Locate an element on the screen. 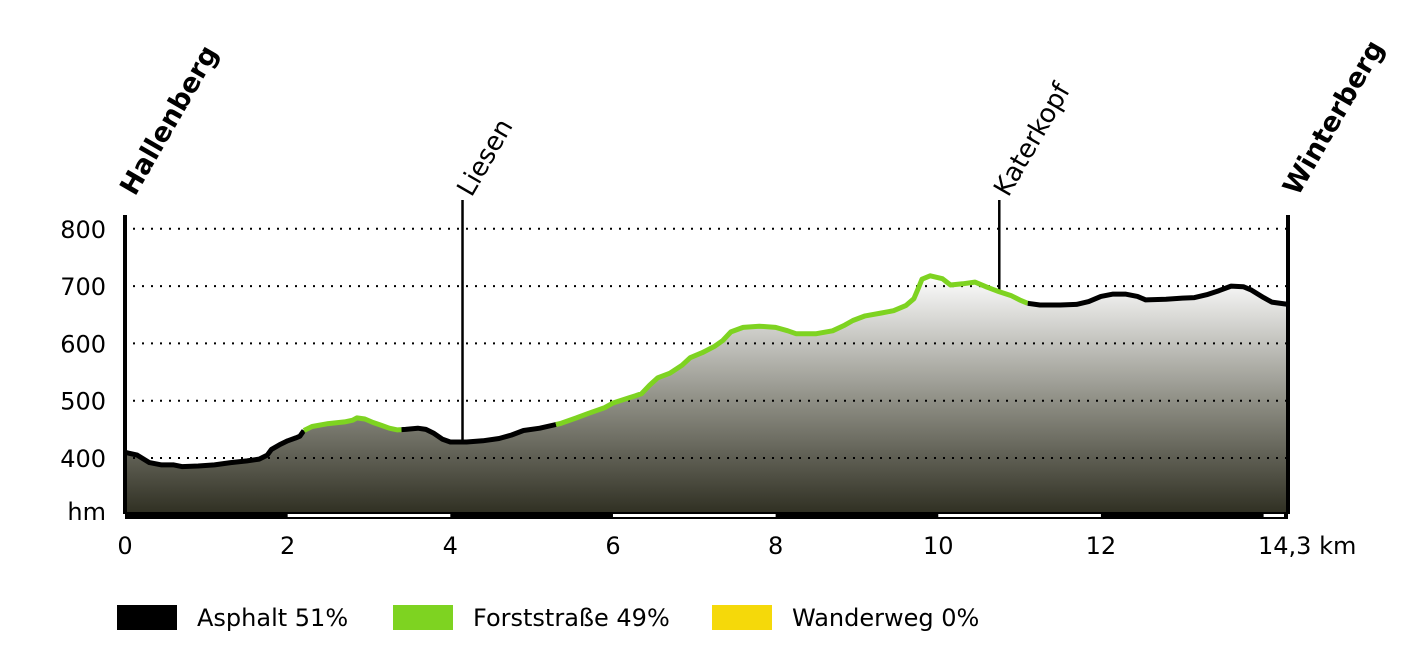 The height and width of the screenshot is (650, 1417). legend-swatch-forst is located at coordinates (423, 617).